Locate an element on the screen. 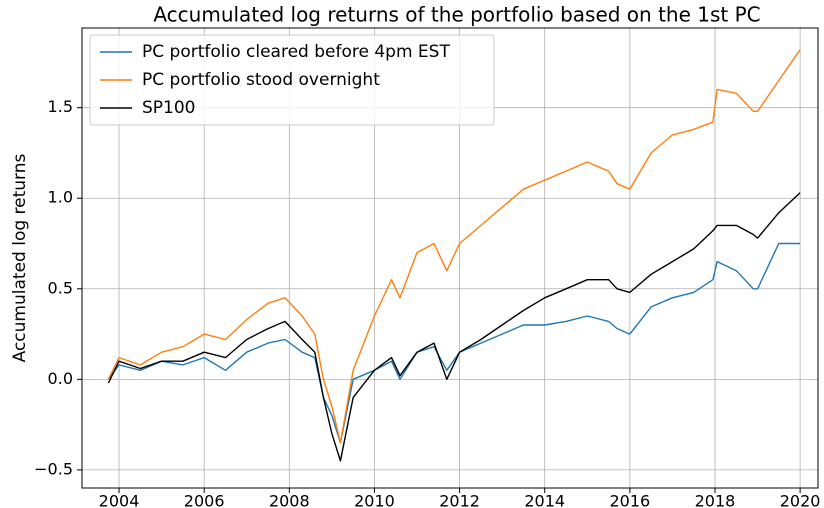  x-tick-label: 2018 is located at coordinates (715, 500).